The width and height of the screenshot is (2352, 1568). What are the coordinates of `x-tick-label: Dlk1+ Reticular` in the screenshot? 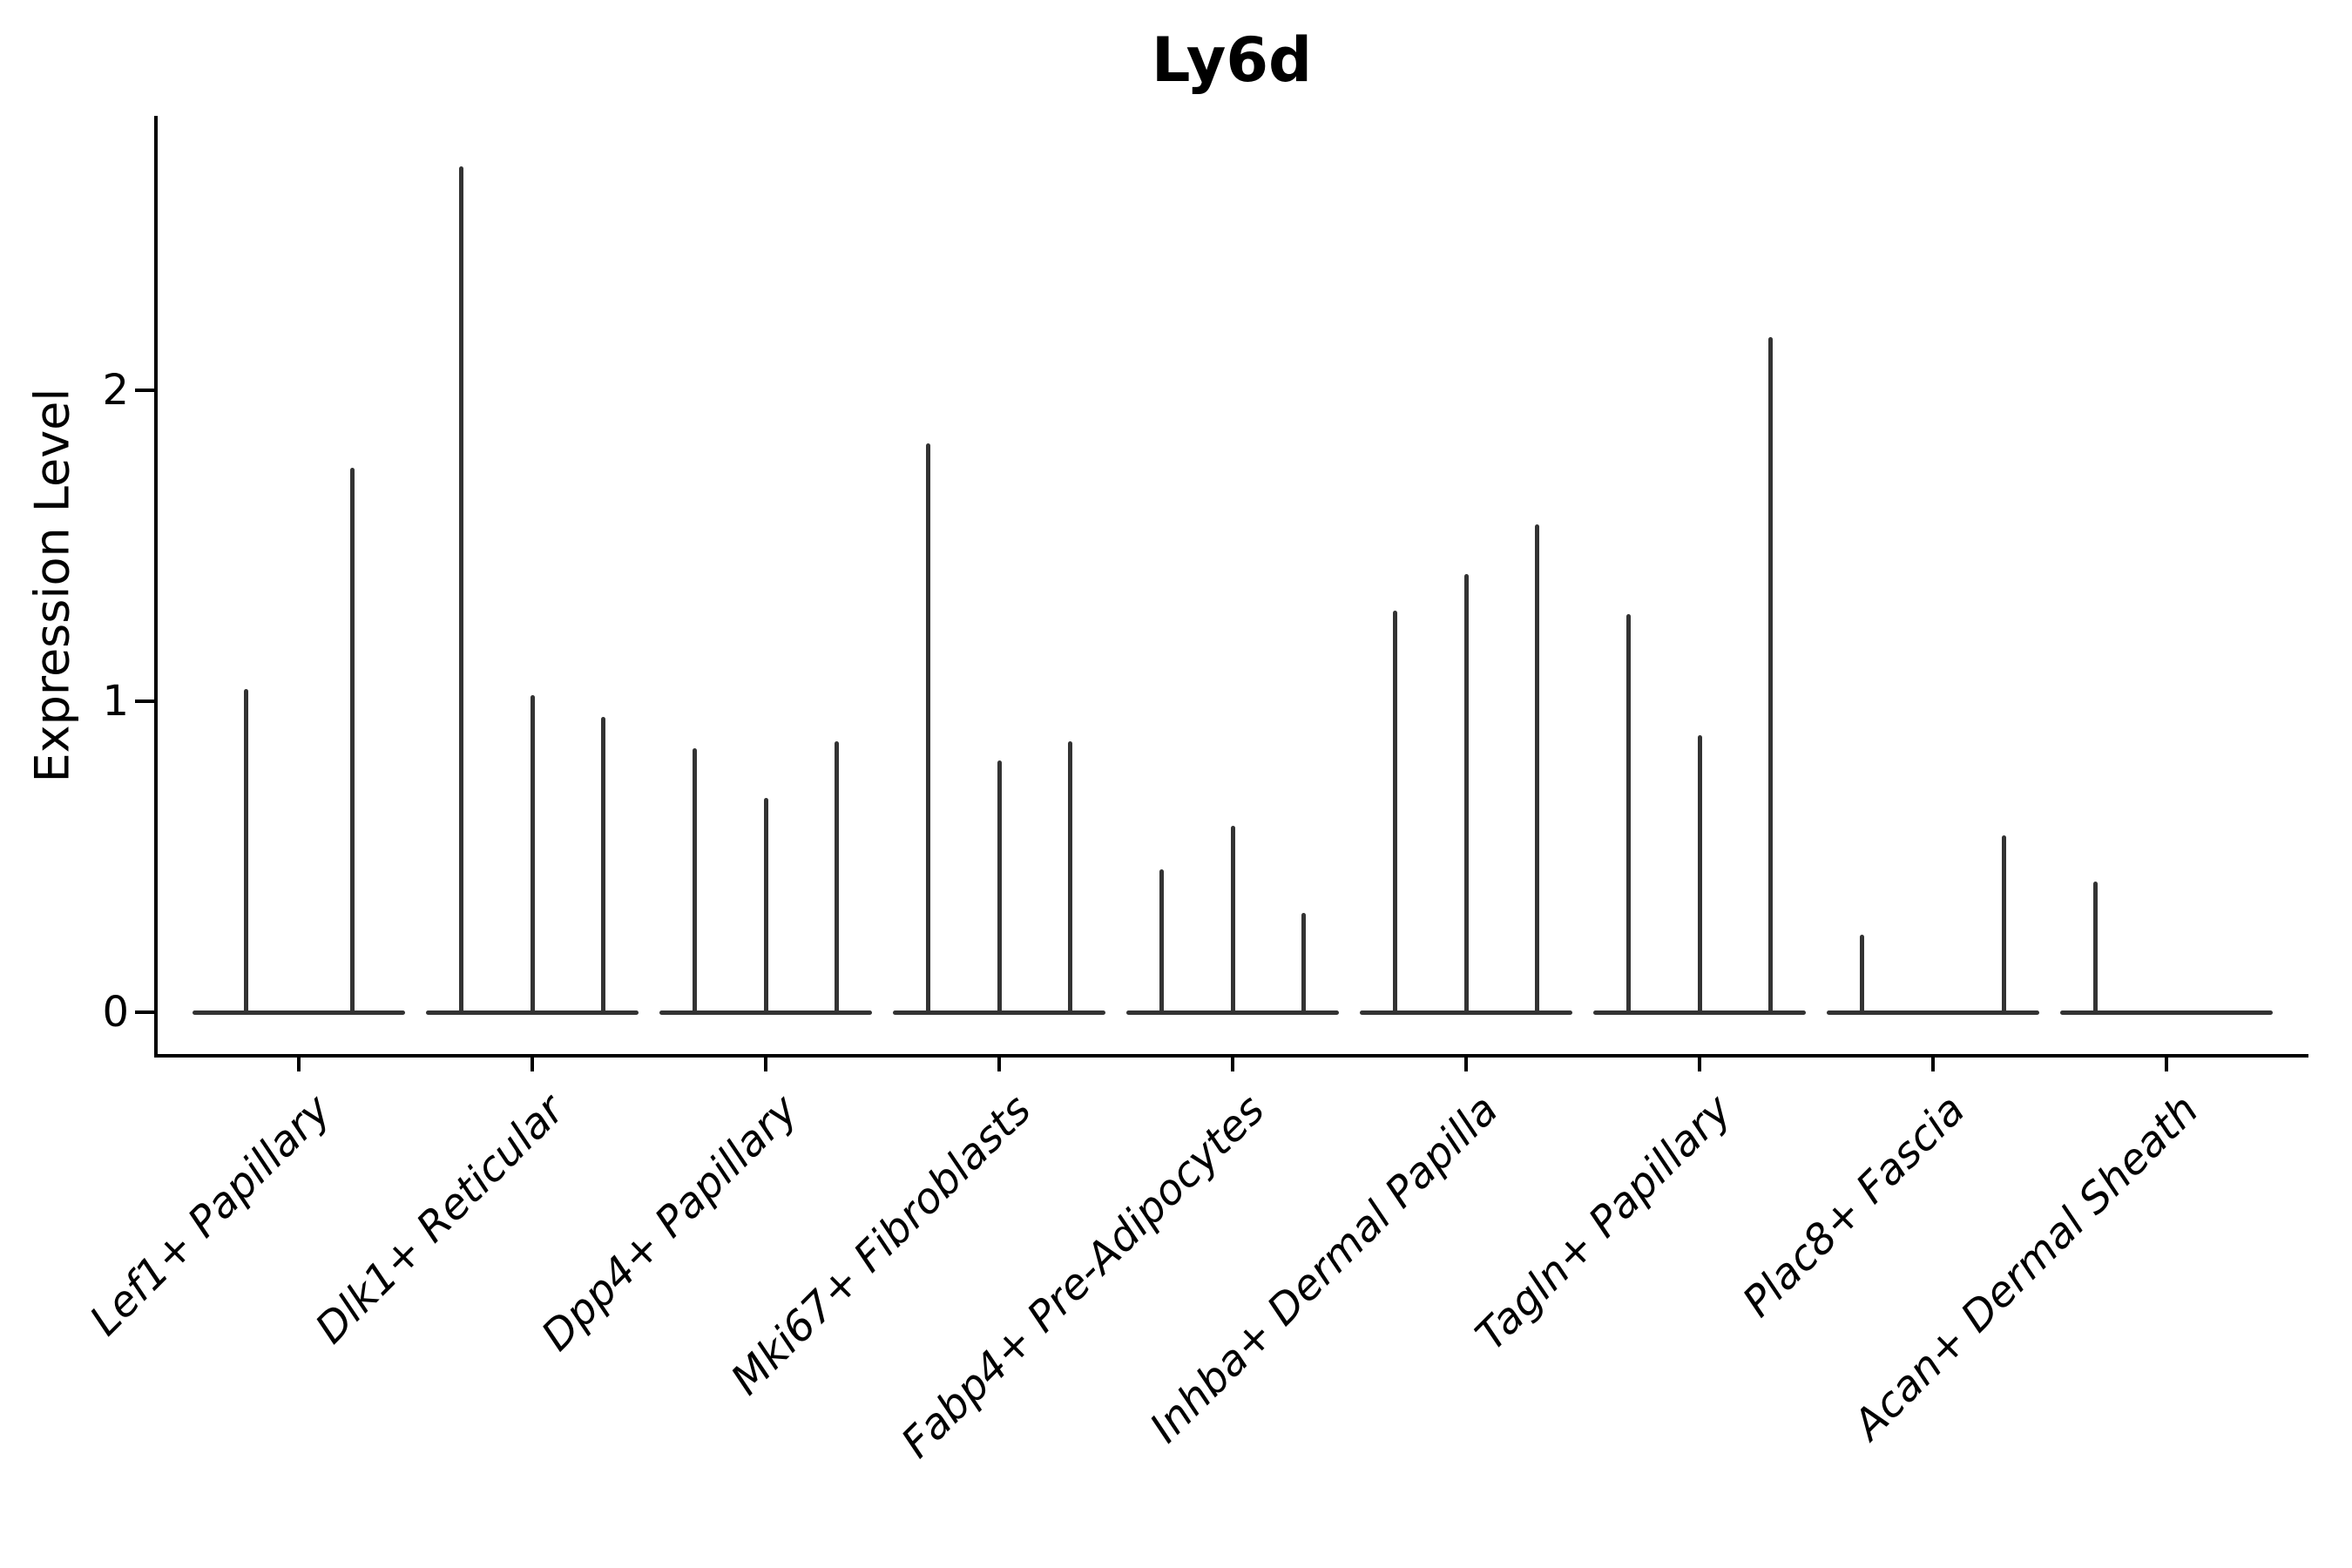 It's located at (440, 1219).